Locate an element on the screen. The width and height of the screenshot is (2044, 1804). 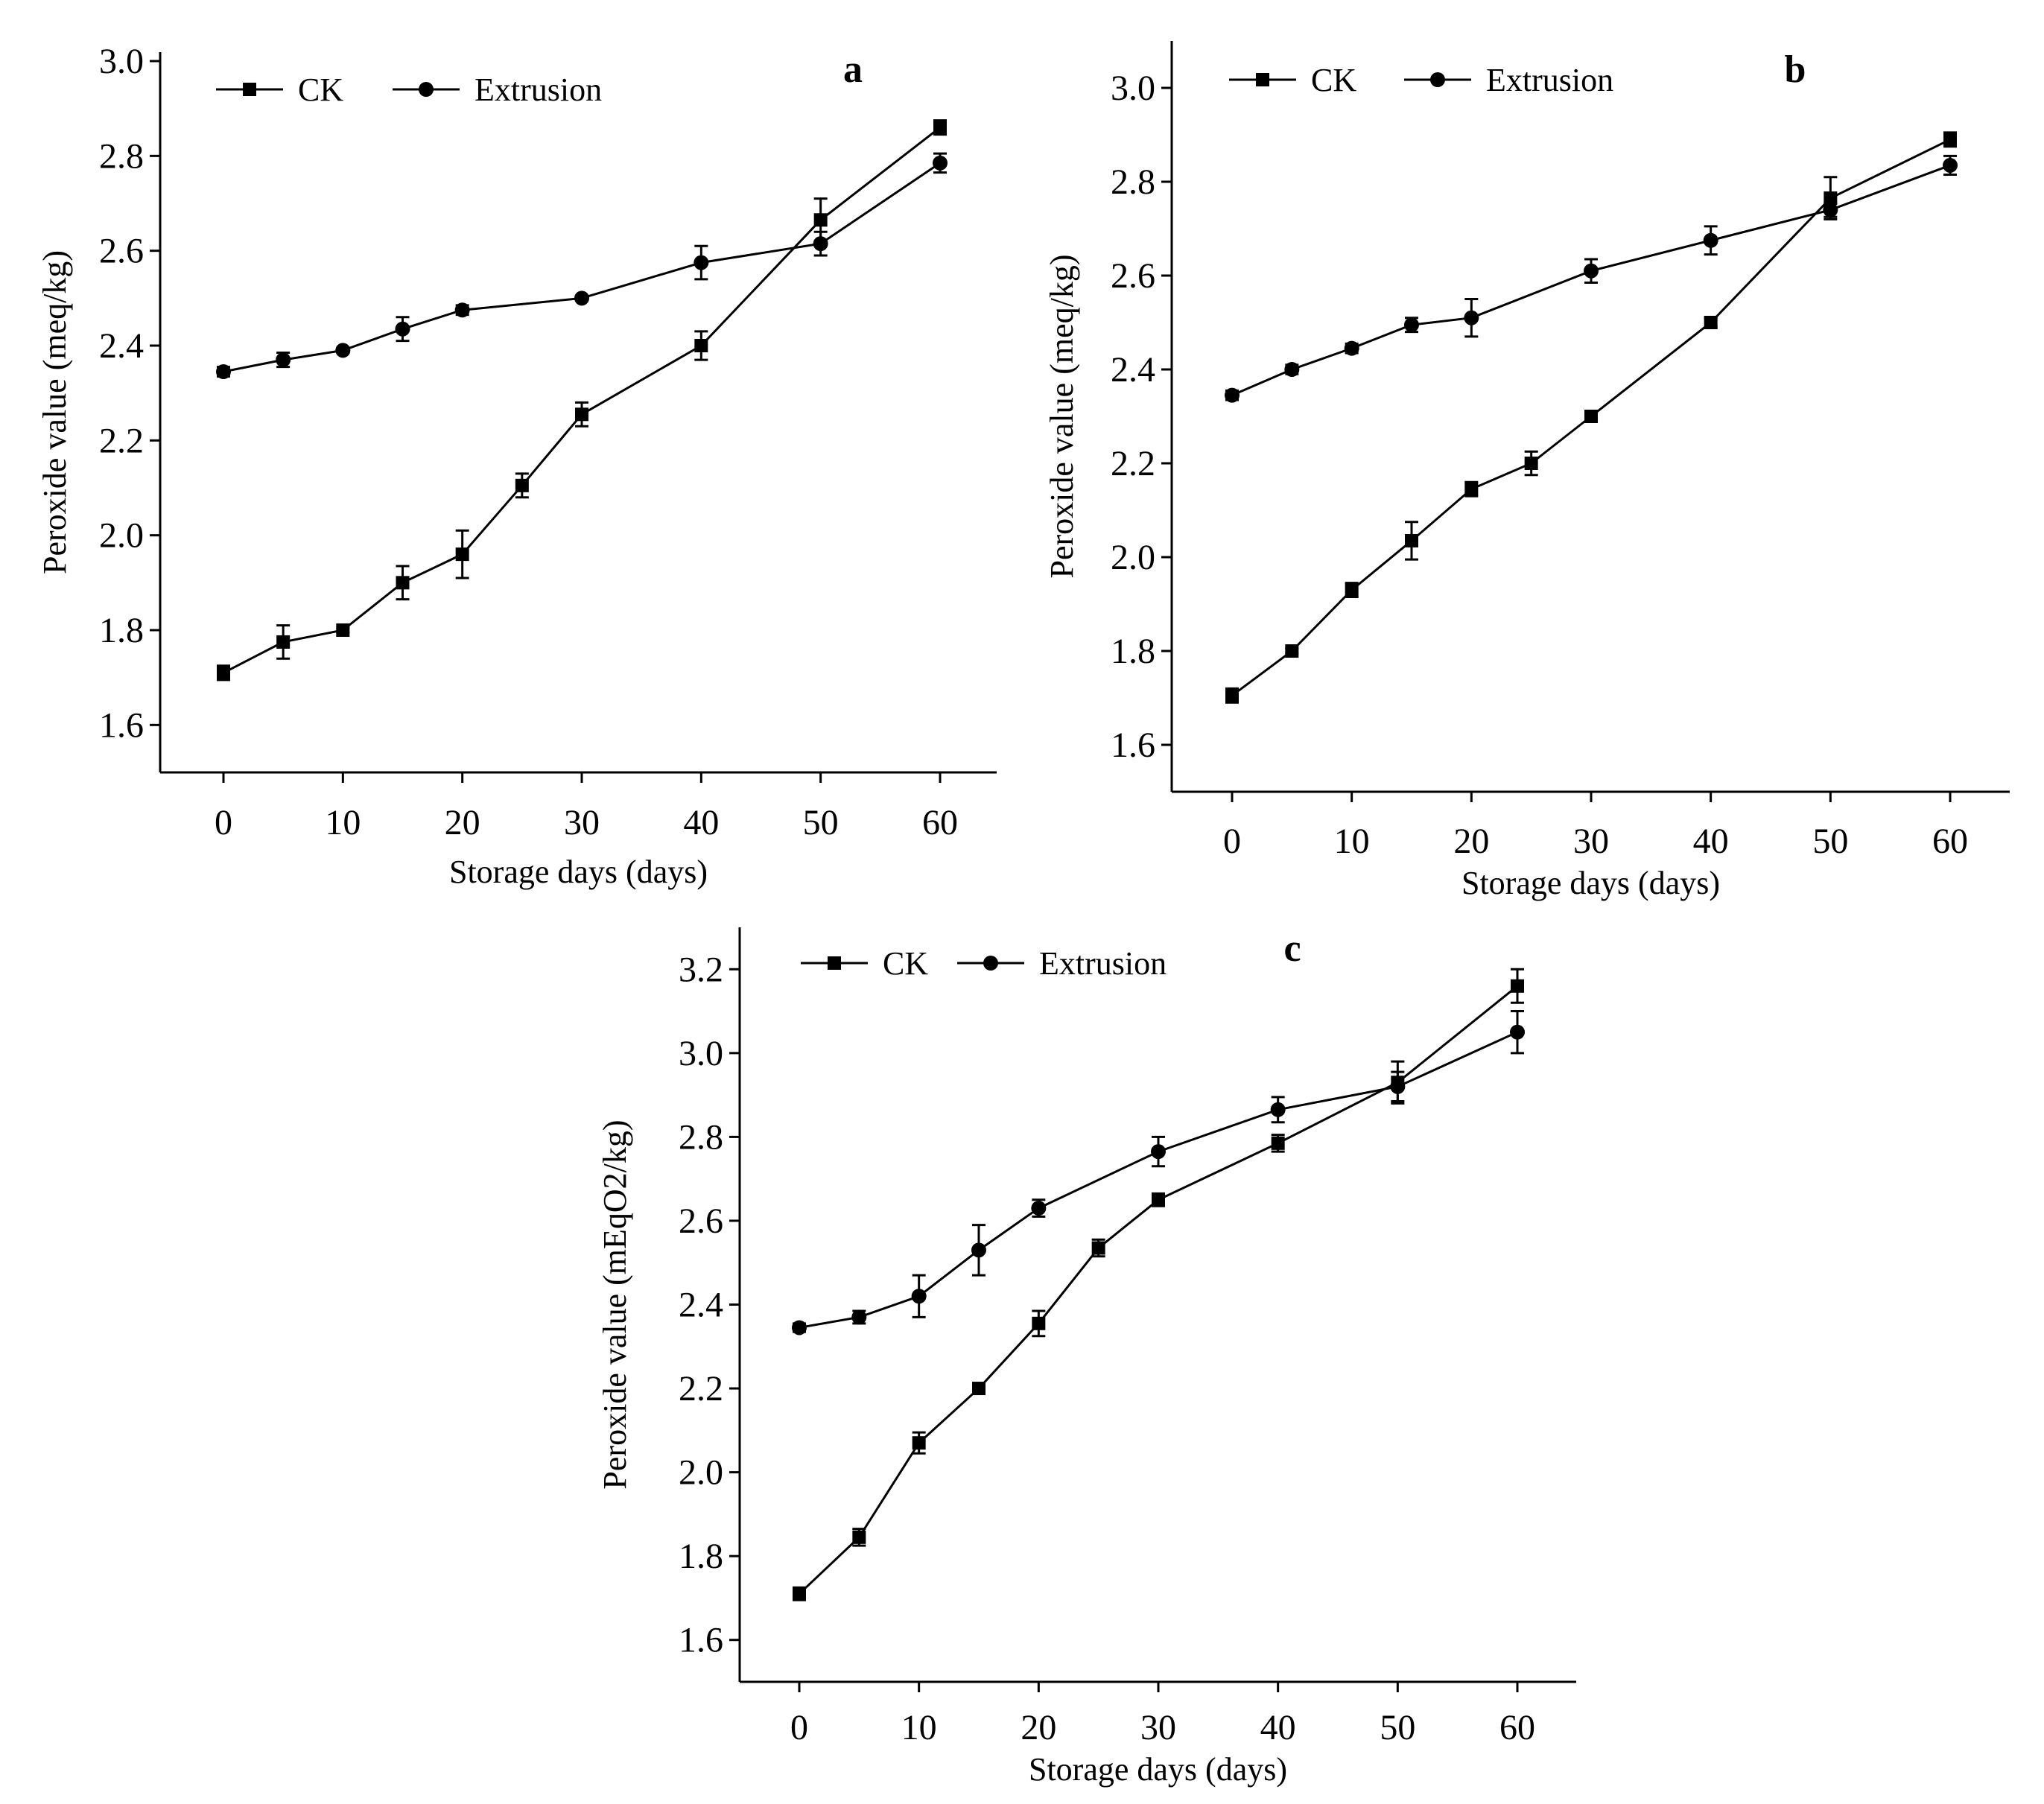
y-axis-title: Peroxide value (mEqO2/kg) is located at coordinates (615, 1304).